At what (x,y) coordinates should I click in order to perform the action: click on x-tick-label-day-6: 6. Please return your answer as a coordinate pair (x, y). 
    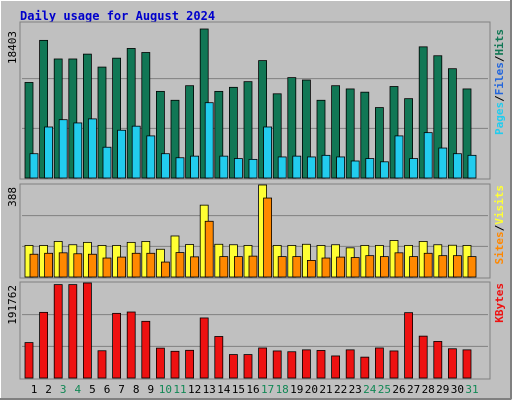
    Looking at the image, I should click on (107, 389).